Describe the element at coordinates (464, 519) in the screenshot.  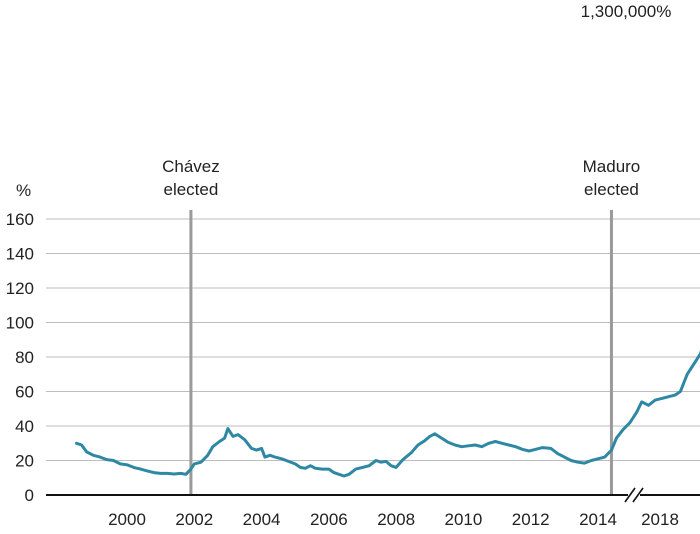
I see `x-tick-label: 2010` at that location.